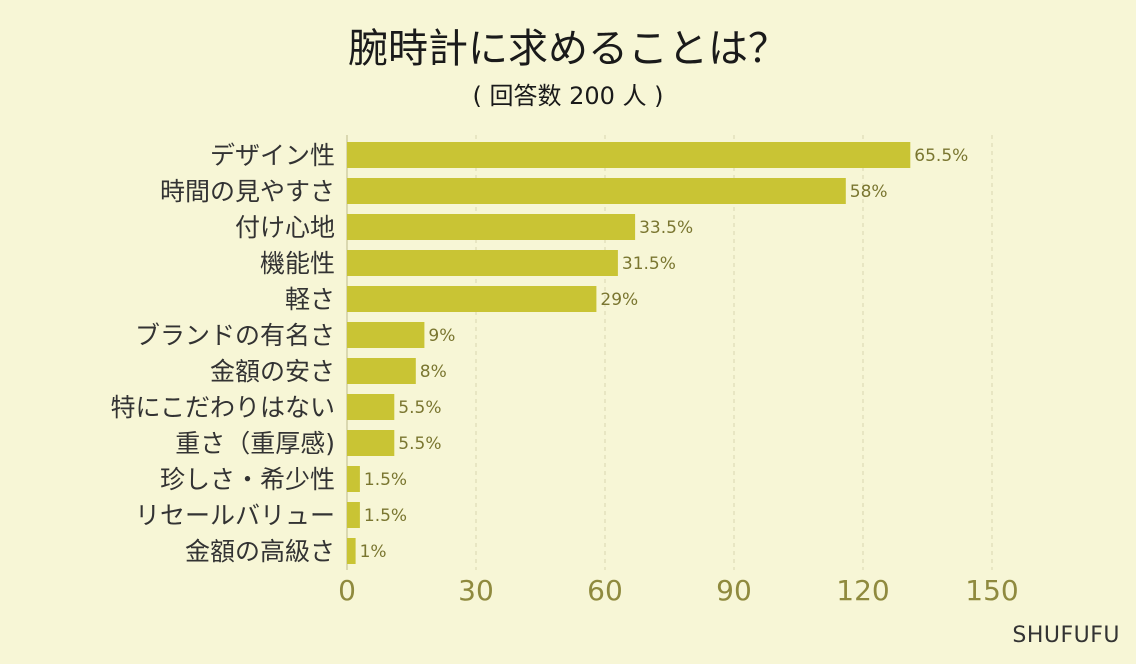 The width and height of the screenshot is (1136, 664). I want to click on x-tick-label: 150, so click(991, 590).